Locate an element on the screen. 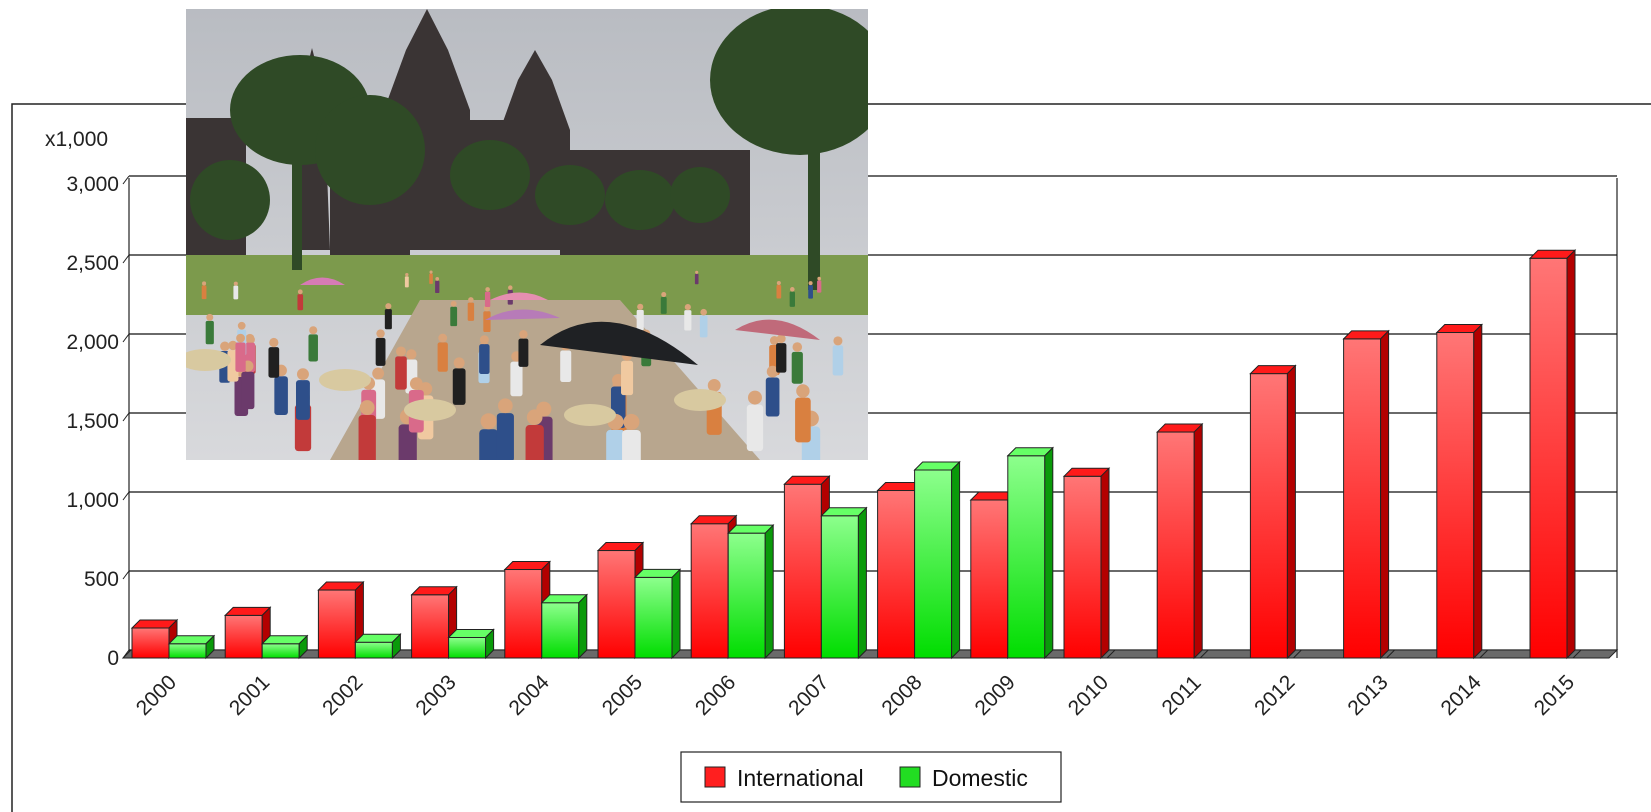 This screenshot has height=812, width=1651. bar-domestic-2007 is located at coordinates (844, 583).